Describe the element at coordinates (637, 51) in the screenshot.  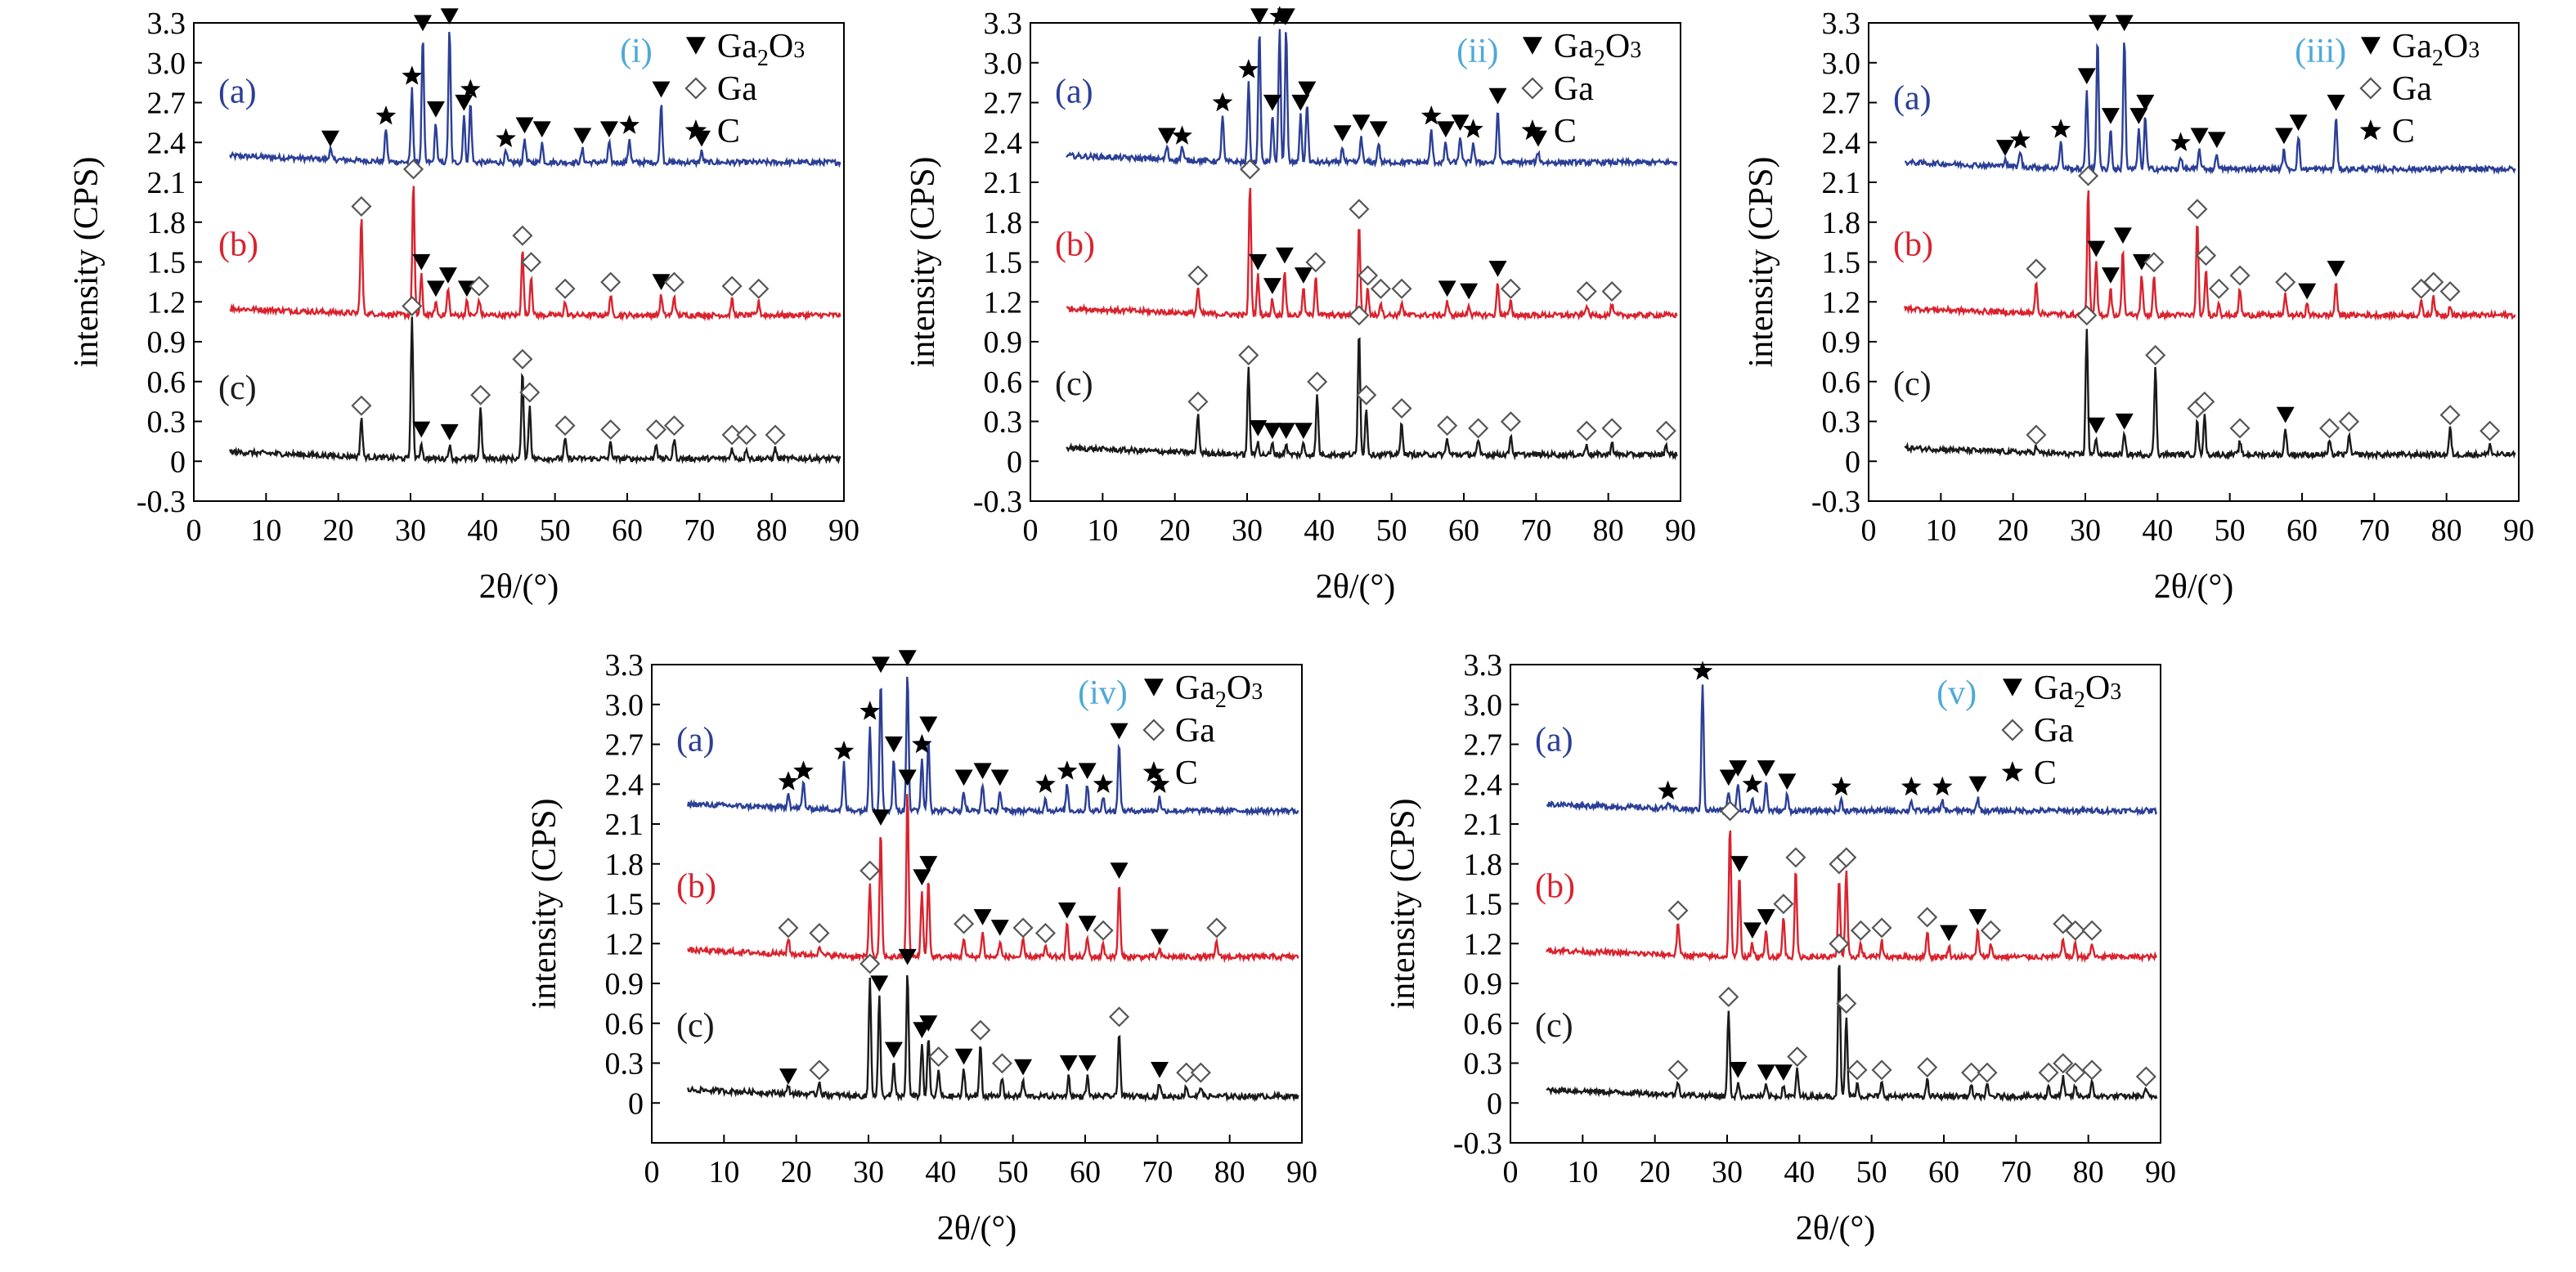
I see `panel-label: (i)` at that location.